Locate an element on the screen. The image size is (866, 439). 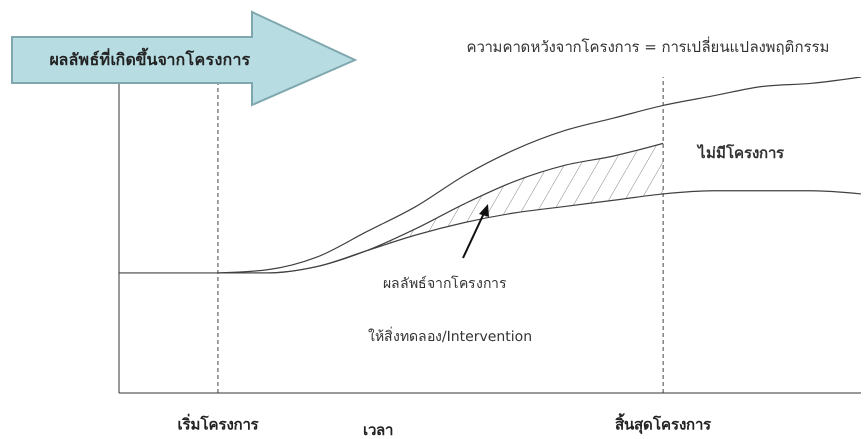
annotation: ผลลัพธ์จากโครงการ is located at coordinates (445, 283).